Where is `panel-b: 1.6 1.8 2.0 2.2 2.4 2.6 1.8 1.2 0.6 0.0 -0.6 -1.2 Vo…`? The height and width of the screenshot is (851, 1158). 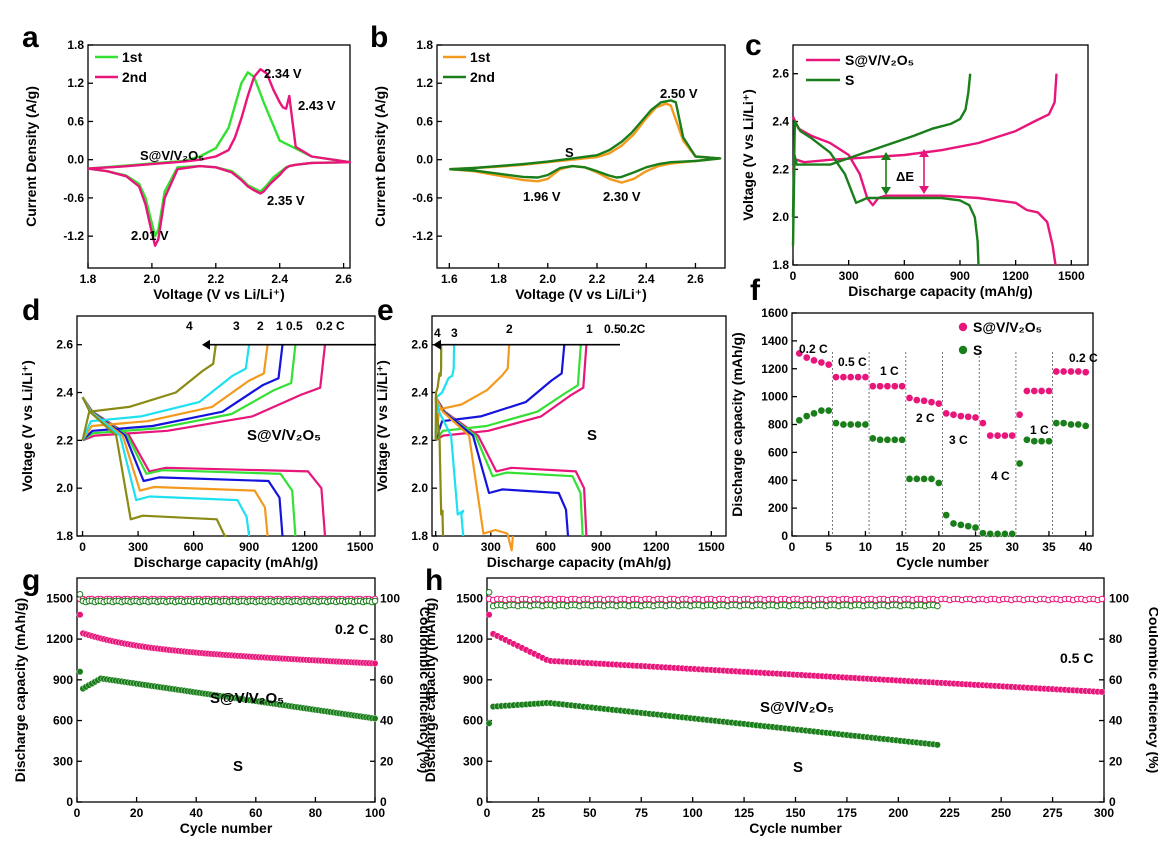
panel-b: 1.6 1.8 2.0 2.2 2.4 2.6 1.8 1.2 0.6 0.0 -0.6 -1.2 Vo… is located at coordinates (548, 161).